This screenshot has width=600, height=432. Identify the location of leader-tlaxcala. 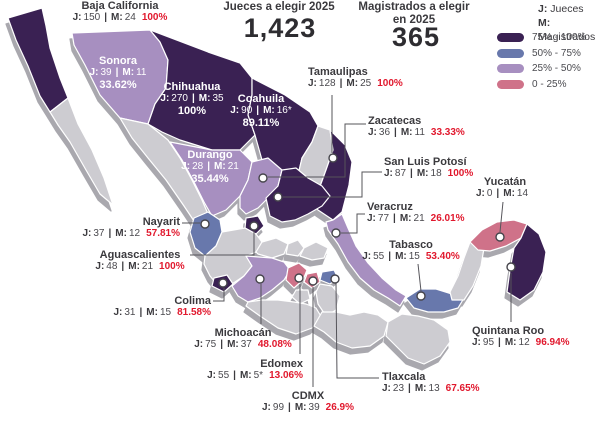
(357, 330).